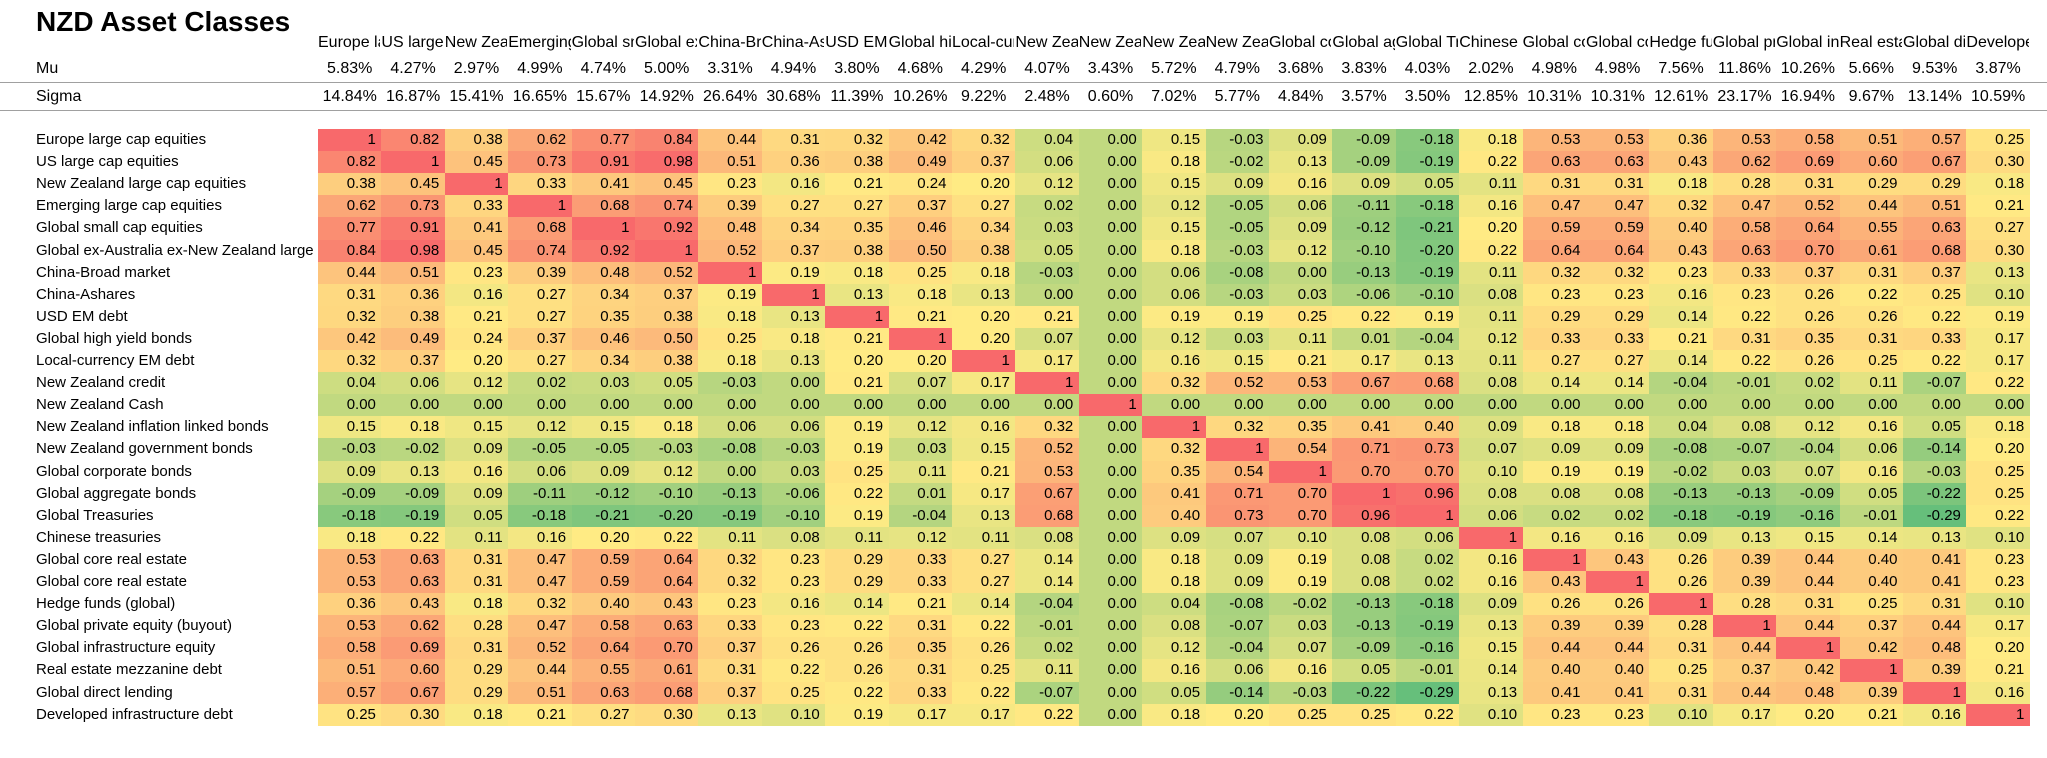 The image size is (2047, 758). Describe the element at coordinates (1364, 140) in the screenshot. I see `matrix-cell: -0.09` at that location.